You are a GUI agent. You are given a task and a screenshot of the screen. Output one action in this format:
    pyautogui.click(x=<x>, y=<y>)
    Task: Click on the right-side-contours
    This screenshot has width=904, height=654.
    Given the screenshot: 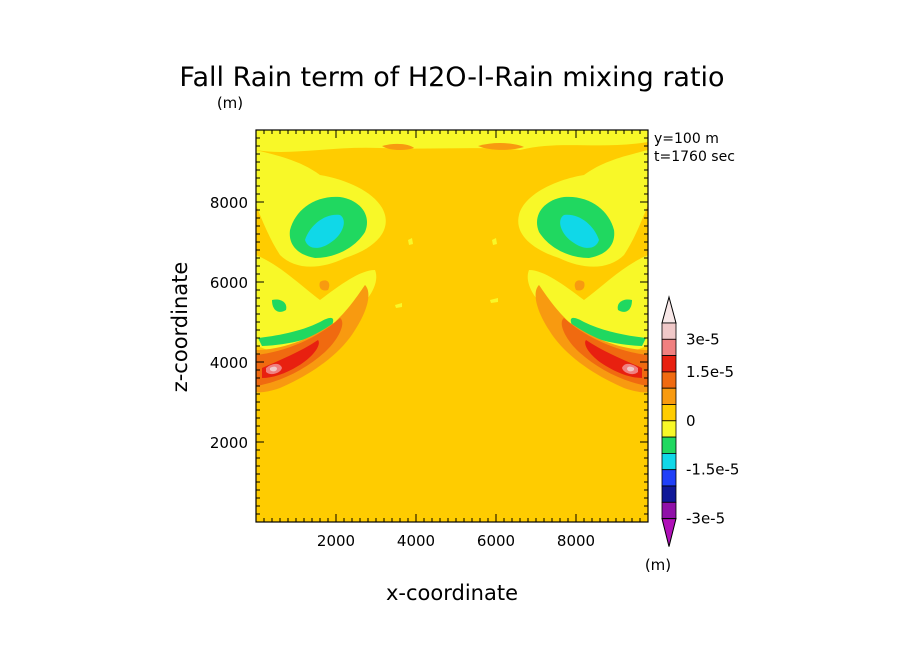 What is the action you would take?
    pyautogui.click(x=583, y=271)
    